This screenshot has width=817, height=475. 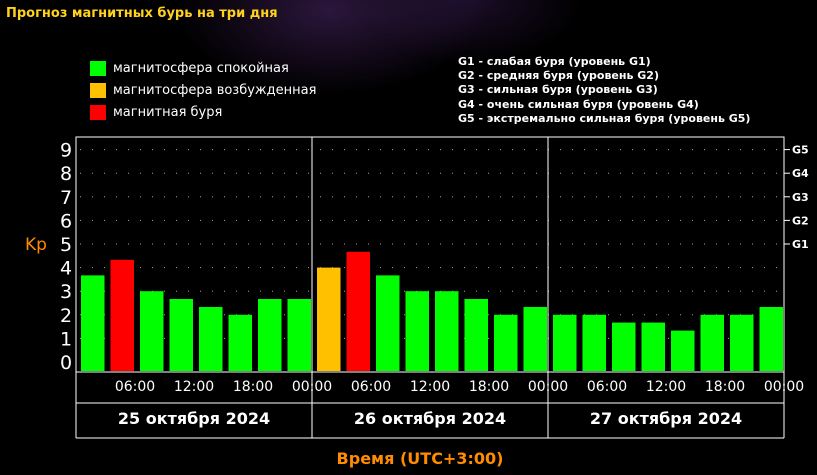 What do you see at coordinates (66, 292) in the screenshot?
I see `y-tick-label: 3` at bounding box center [66, 292].